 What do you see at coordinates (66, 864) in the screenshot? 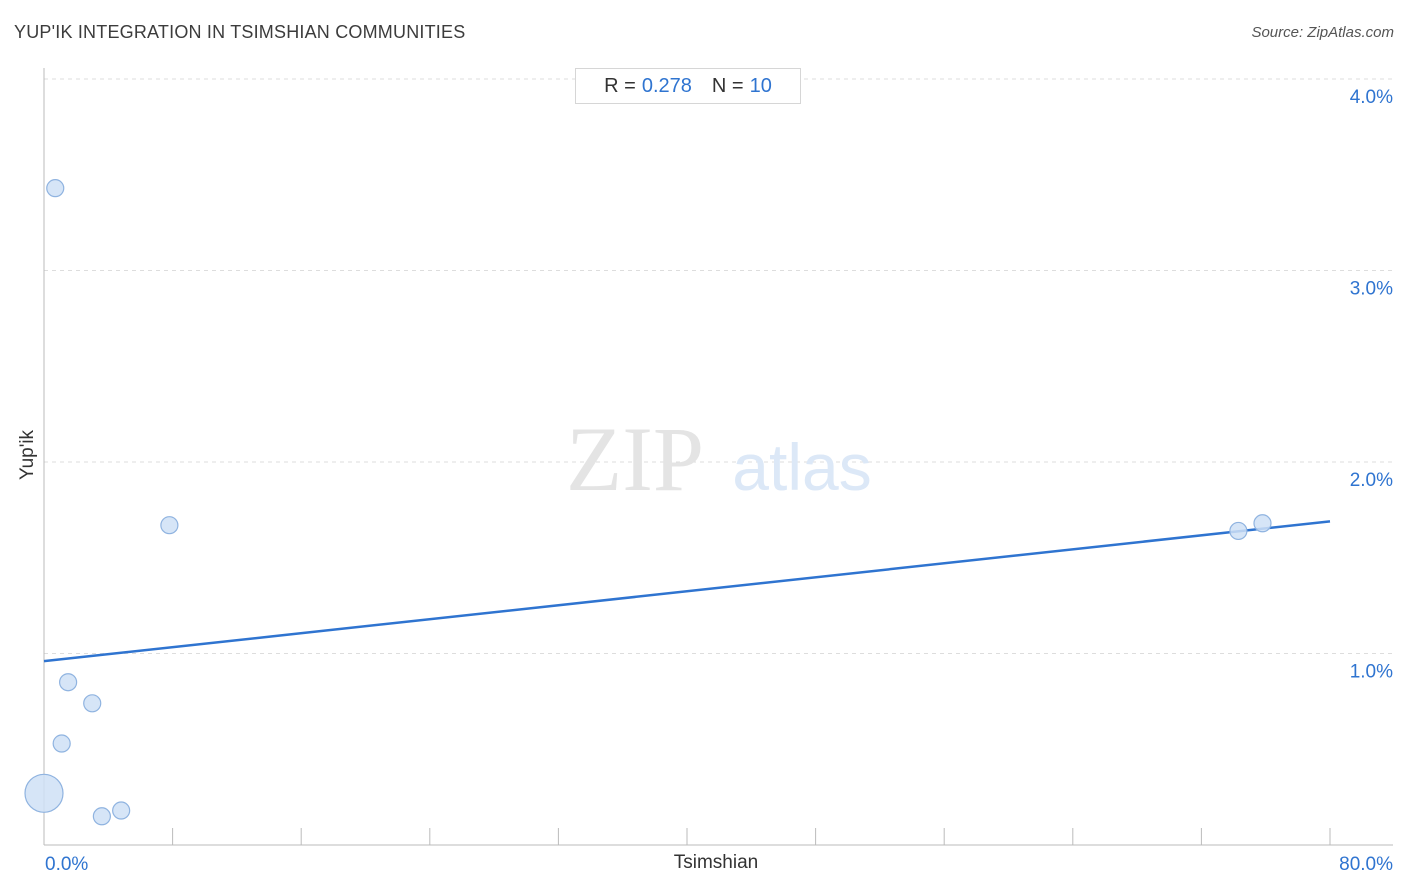
I see `x-tick-label: 0.0%` at bounding box center [66, 864].